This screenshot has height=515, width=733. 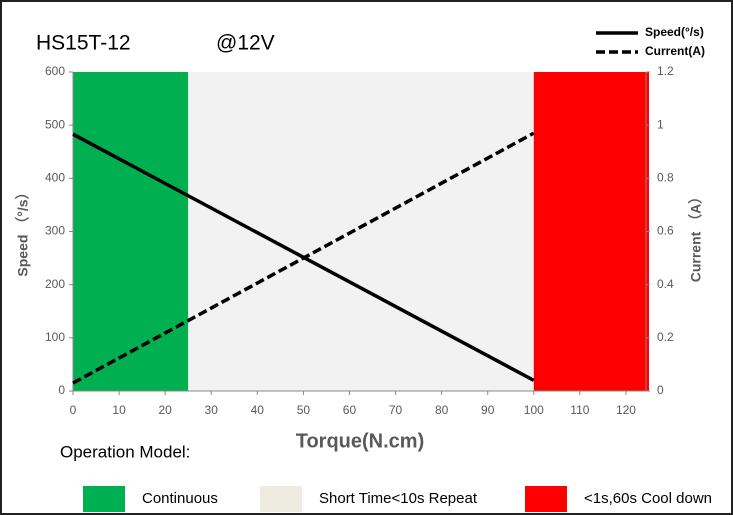 I want to click on x-tick-label: 40, so click(x=258, y=410).